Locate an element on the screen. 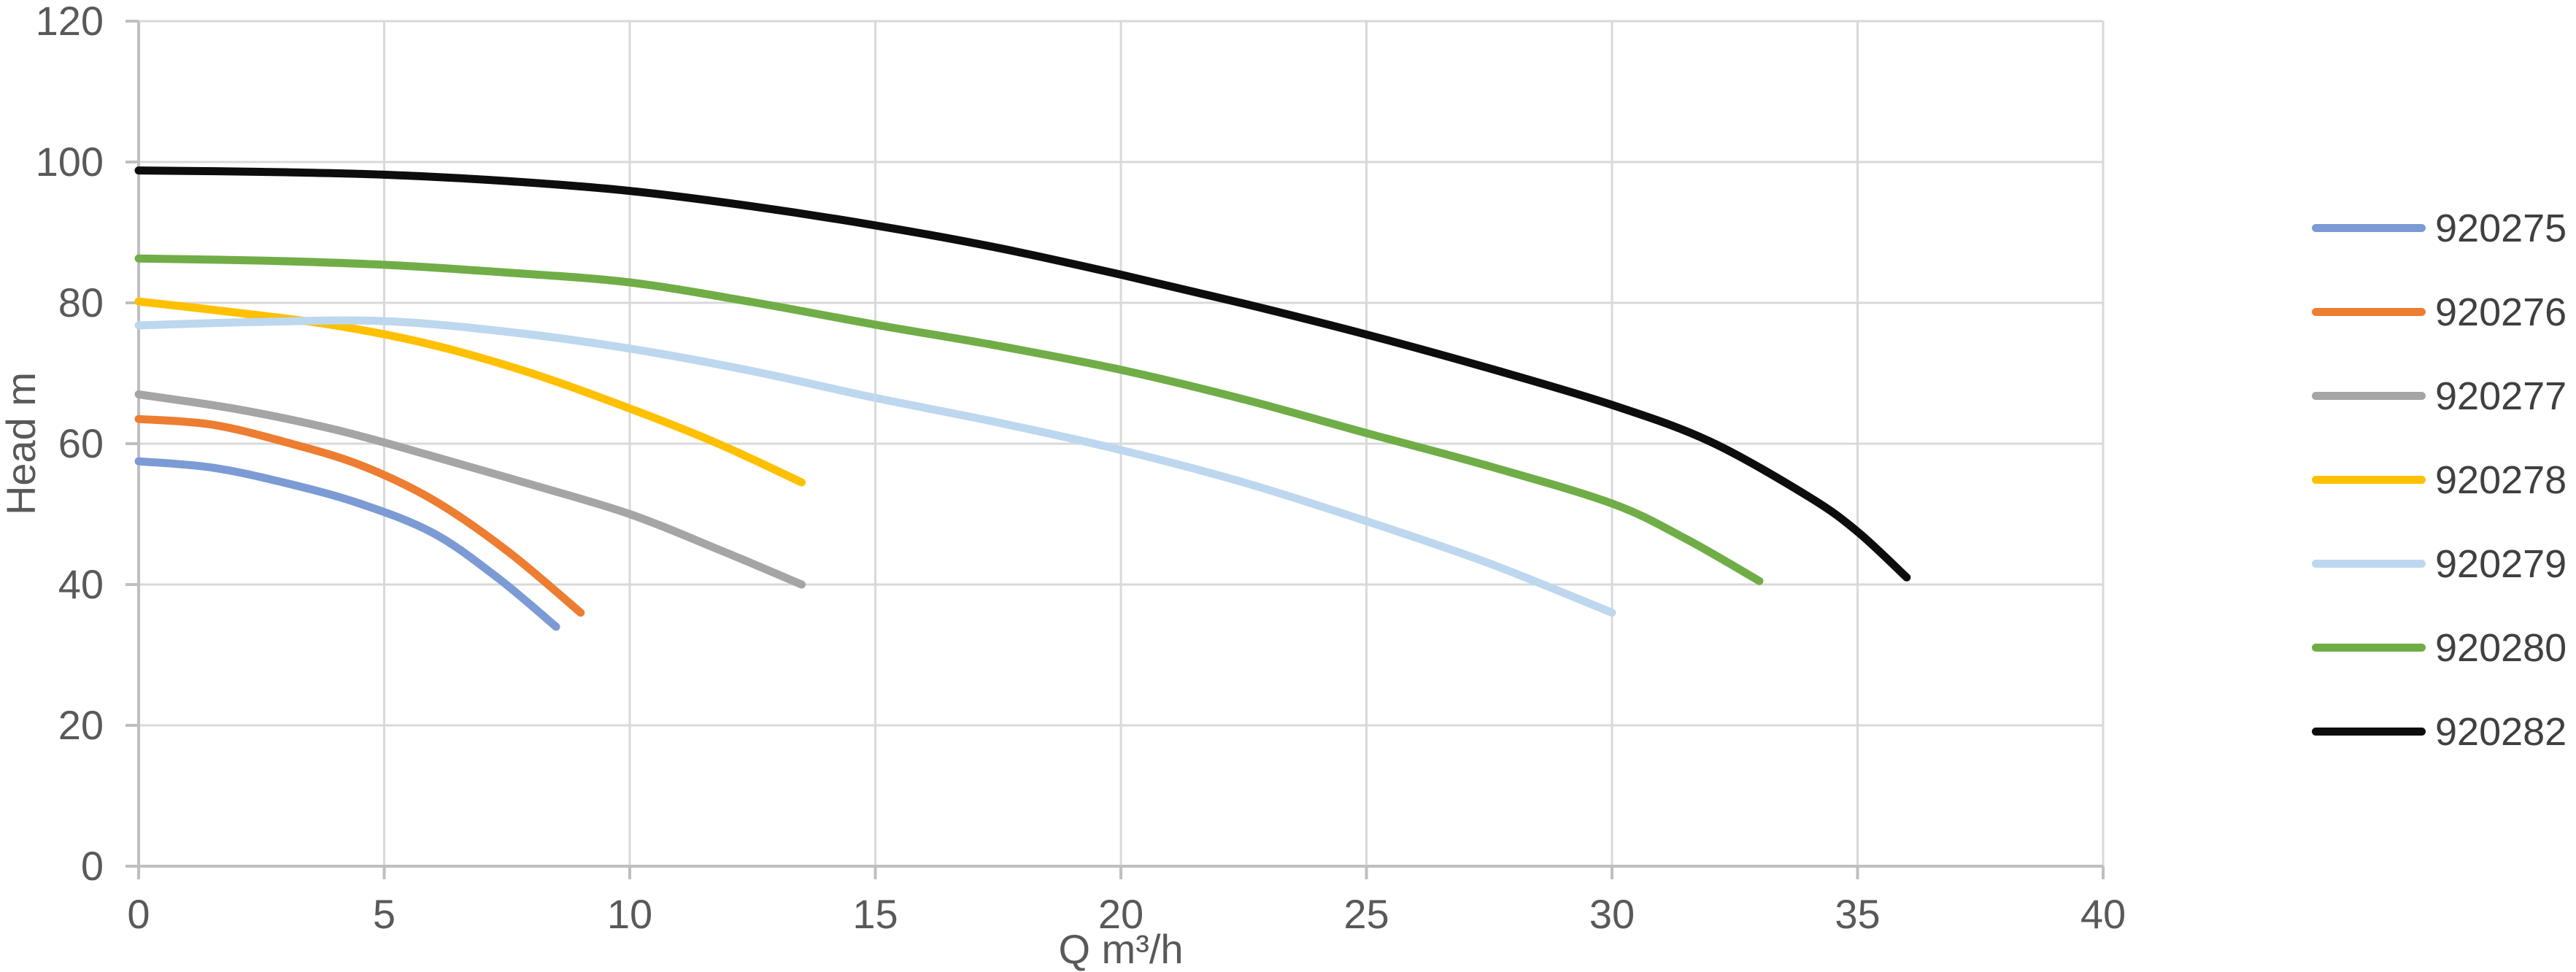 The height and width of the screenshot is (972, 2576). x-tick-label-5: 5 is located at coordinates (384, 914).